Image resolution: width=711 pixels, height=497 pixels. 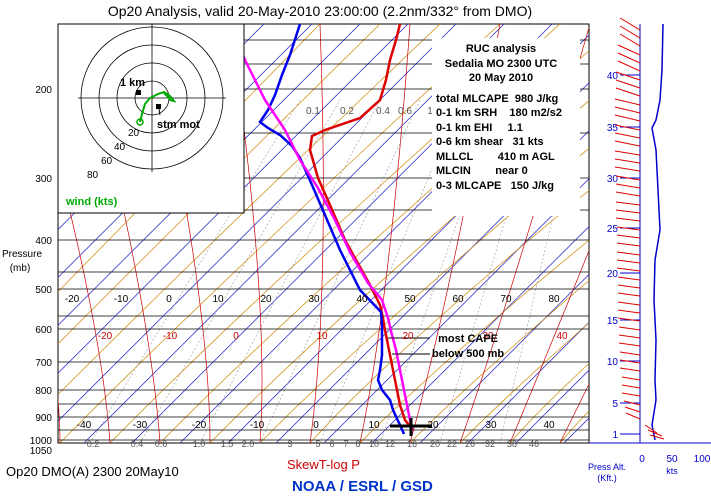 What do you see at coordinates (613, 256) in the screenshot?
I see `press-alt-ticks: 1 5 10 15 20 25 30 35 40` at bounding box center [613, 256].